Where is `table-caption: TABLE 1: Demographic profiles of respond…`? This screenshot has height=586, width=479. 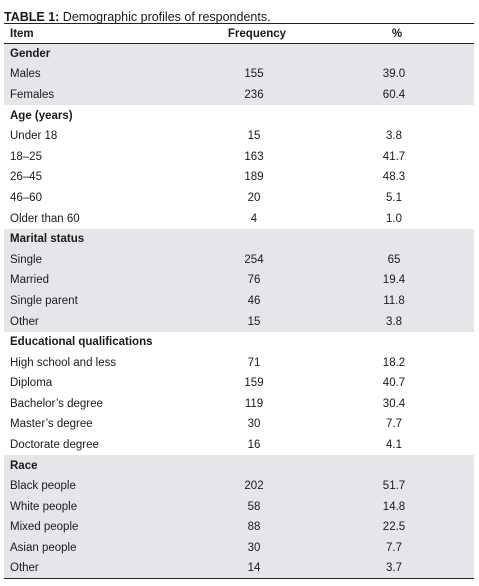
table-caption: TABLE 1: Demographic profiles of respond… is located at coordinates (240, 17).